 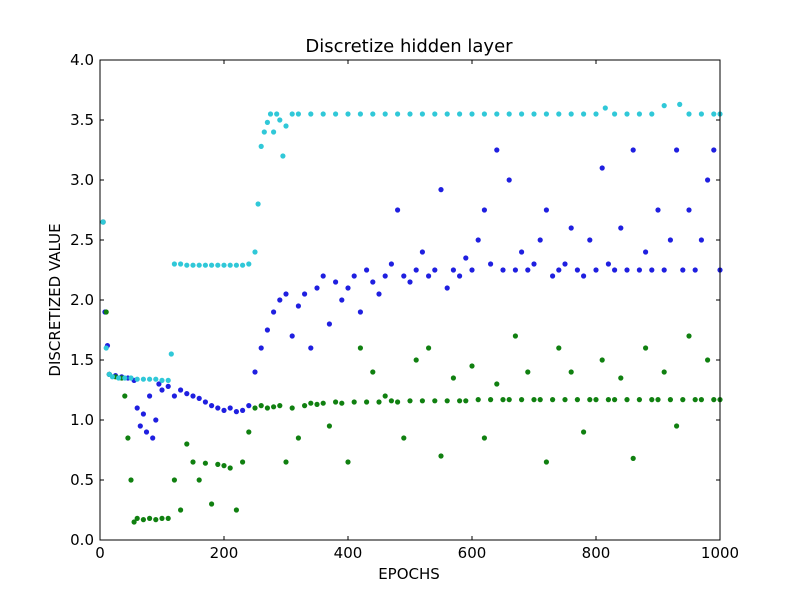 What do you see at coordinates (82, 120) in the screenshot?
I see `y-tick-label: 3.5` at bounding box center [82, 120].